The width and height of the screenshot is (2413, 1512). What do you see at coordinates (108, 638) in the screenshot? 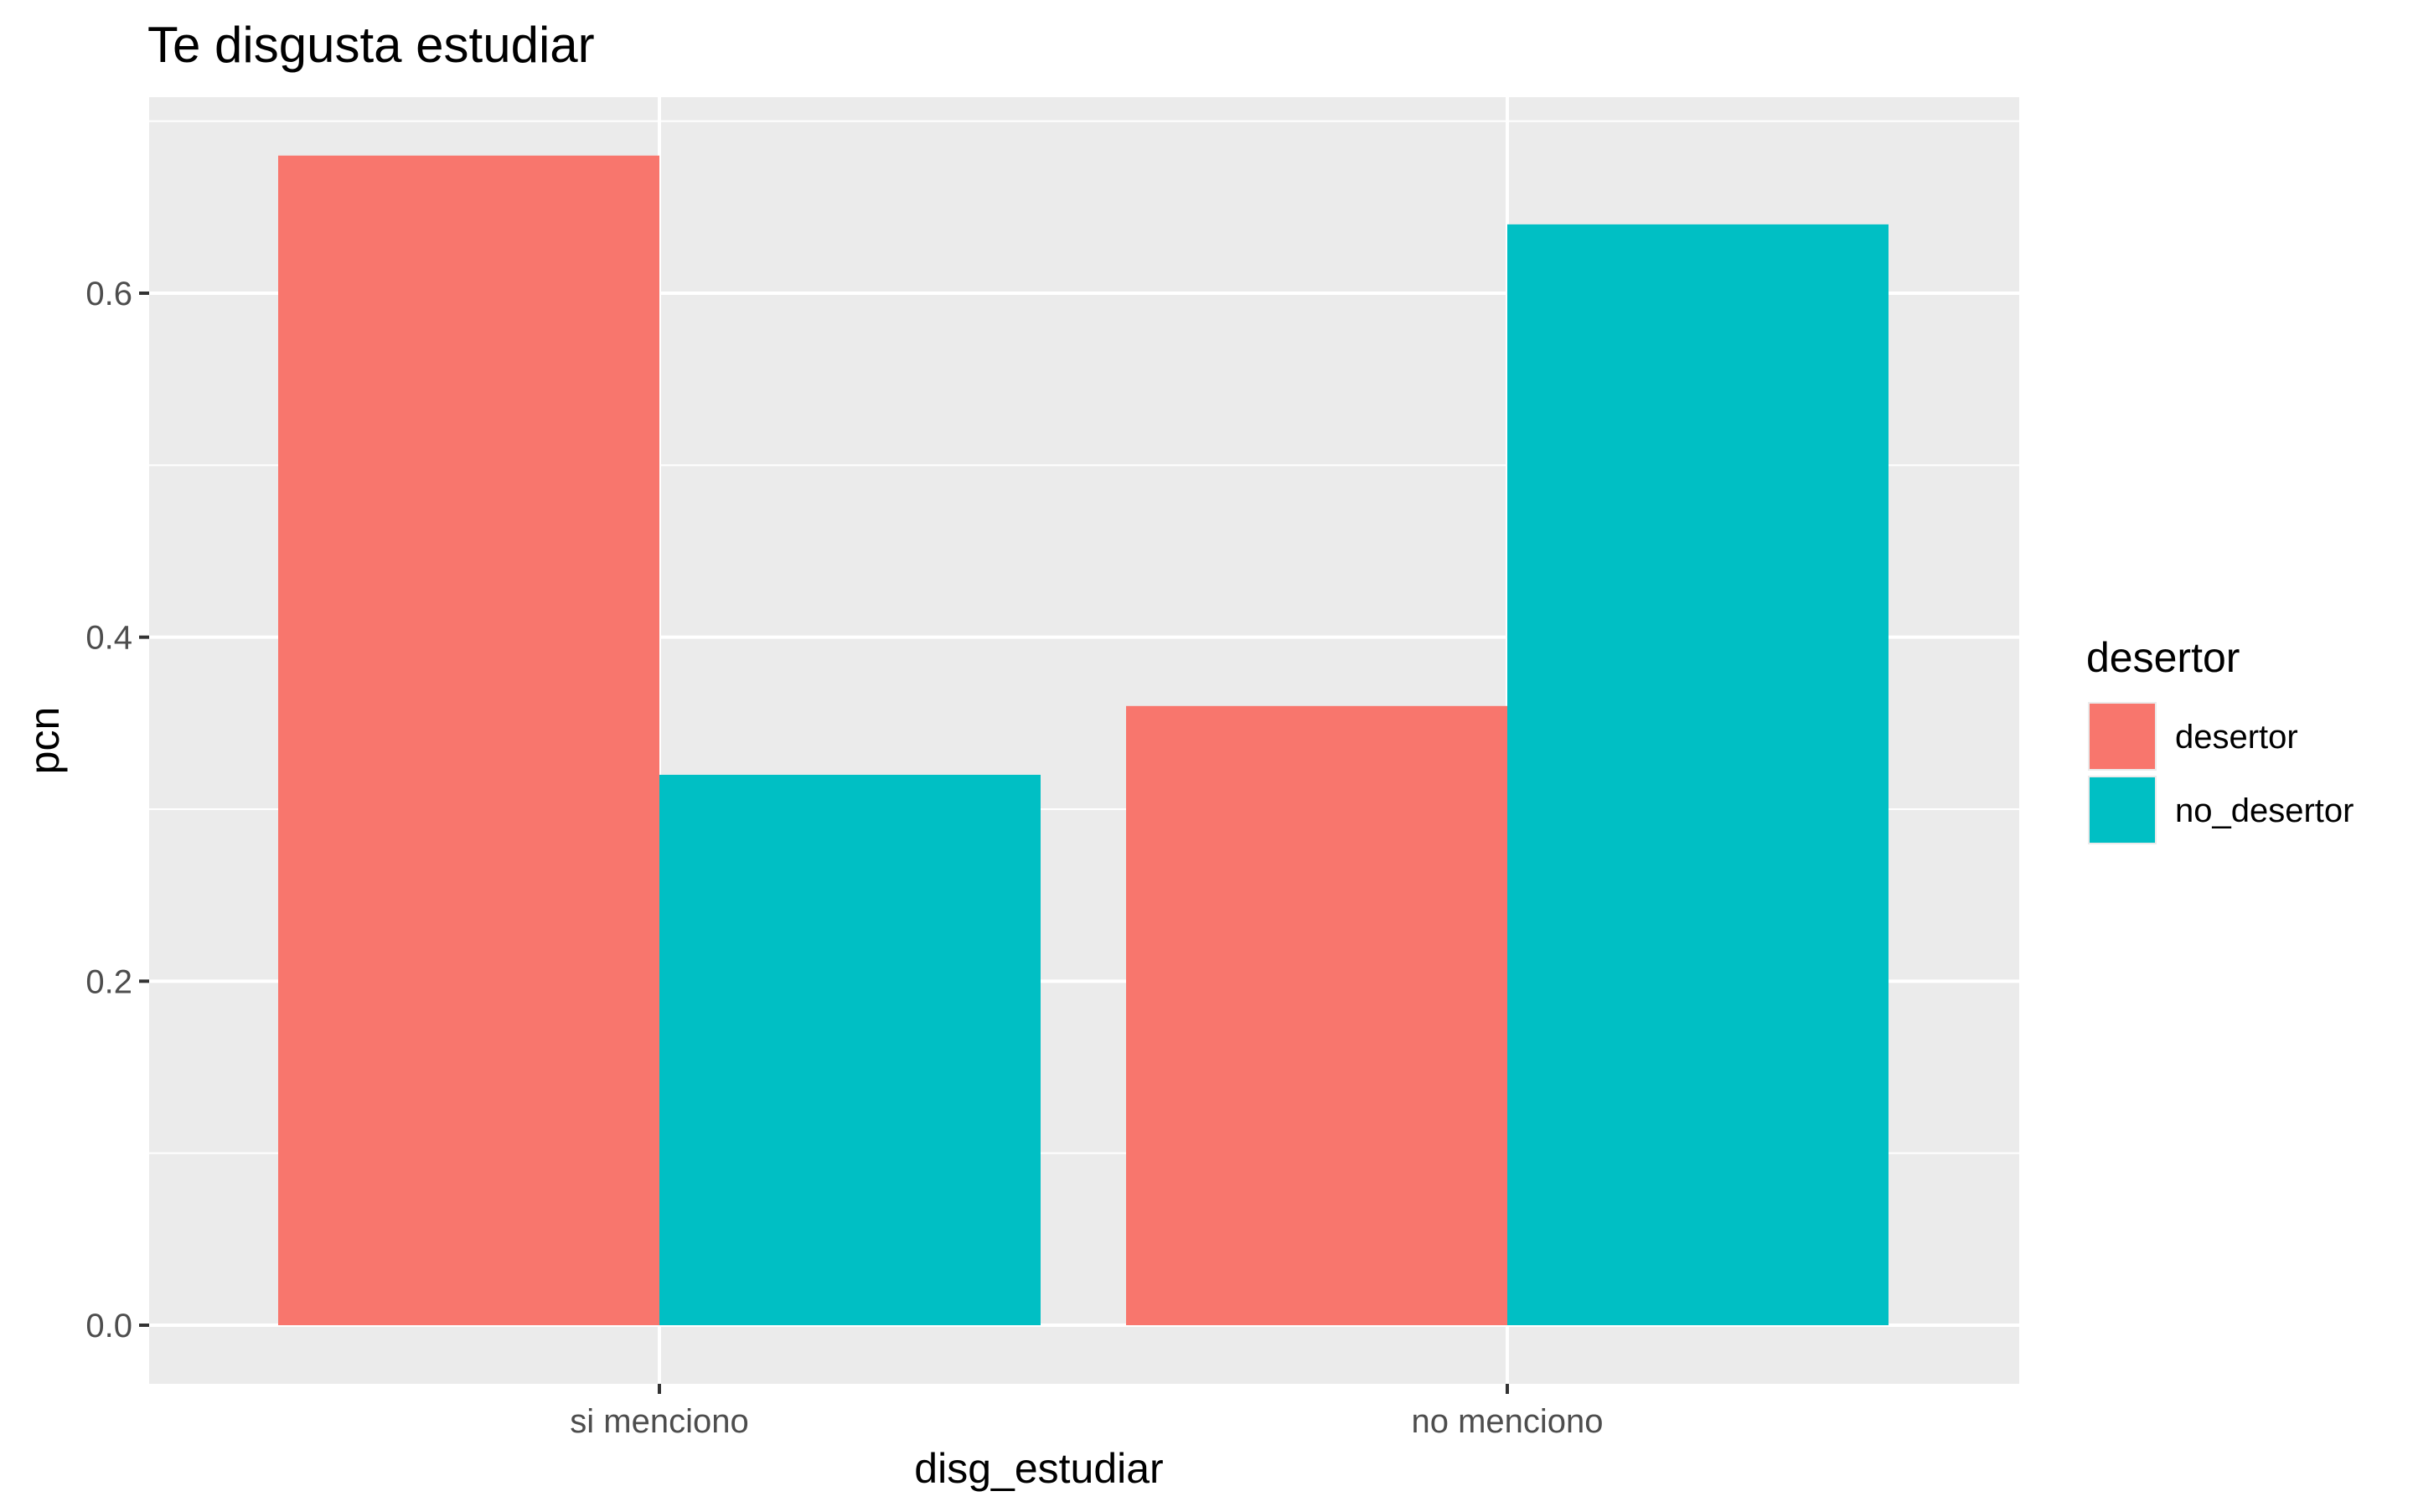
I see `y-tick-label: 0.4` at bounding box center [108, 638].